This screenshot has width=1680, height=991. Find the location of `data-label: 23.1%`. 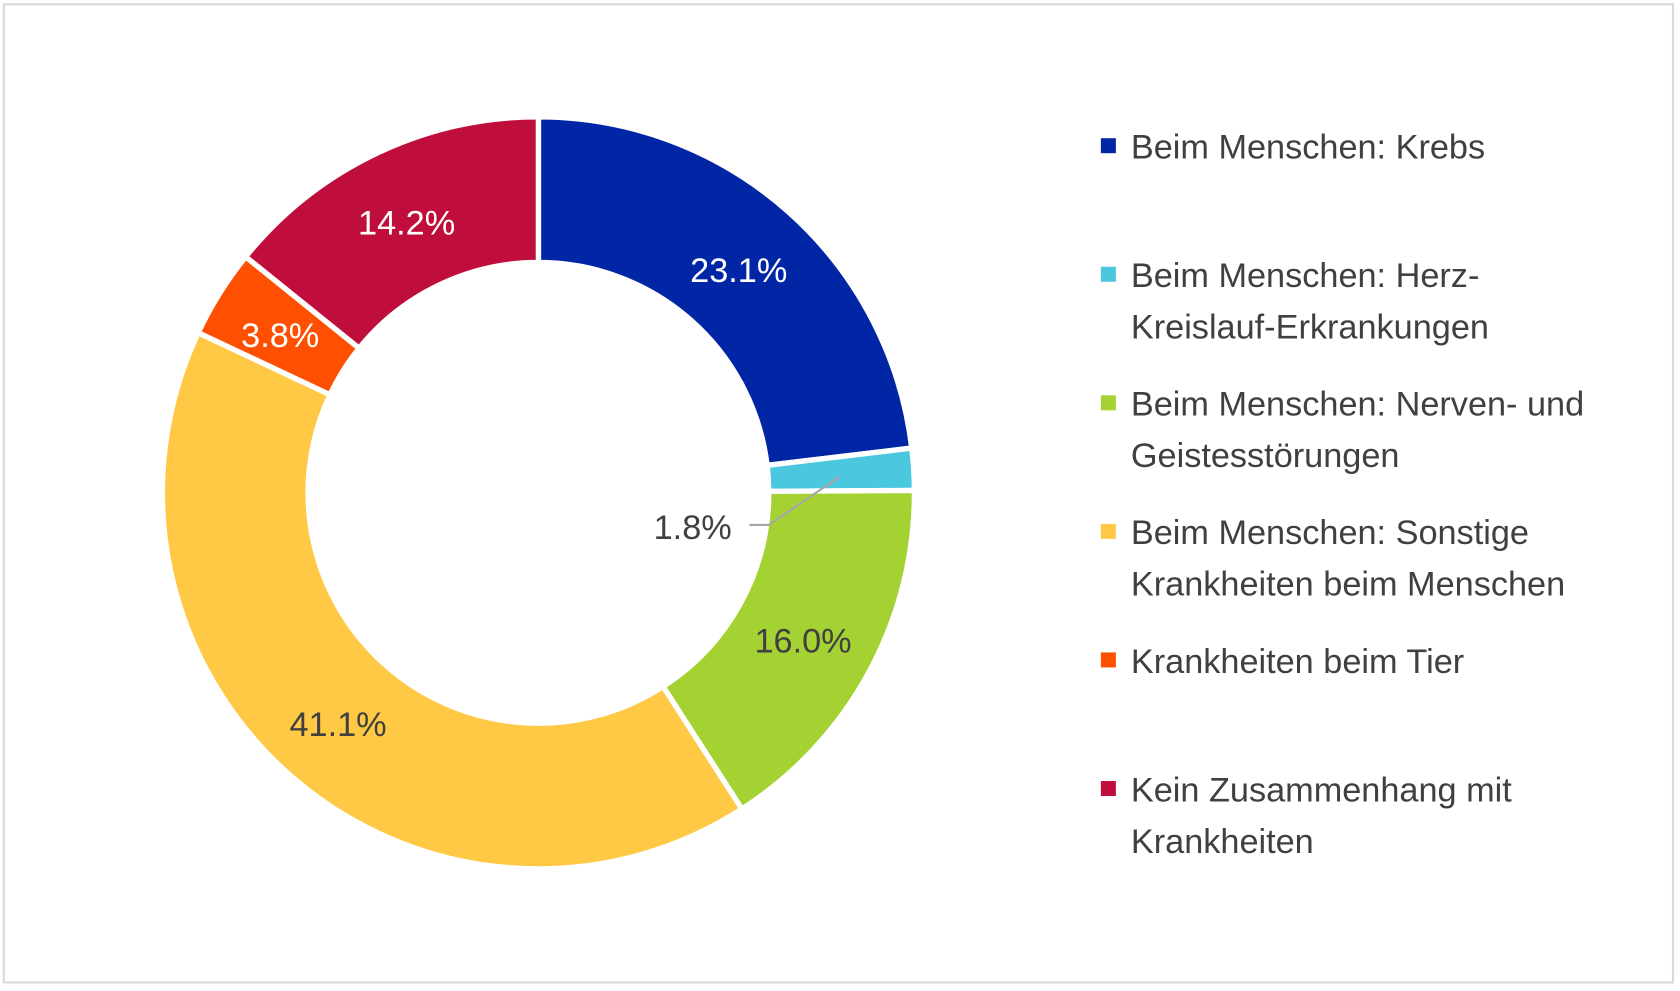

data-label: 23.1% is located at coordinates (738, 271).